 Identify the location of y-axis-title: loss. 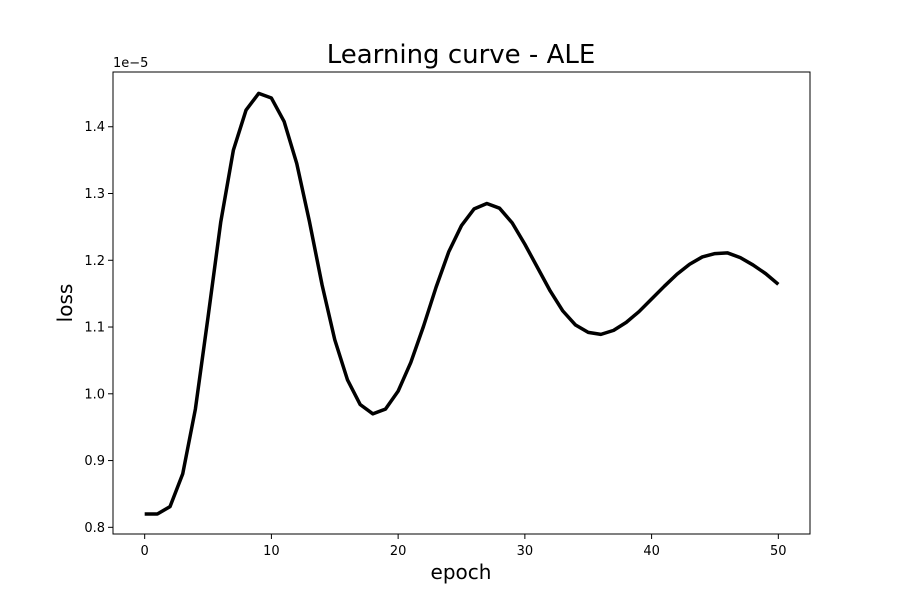
(65, 303).